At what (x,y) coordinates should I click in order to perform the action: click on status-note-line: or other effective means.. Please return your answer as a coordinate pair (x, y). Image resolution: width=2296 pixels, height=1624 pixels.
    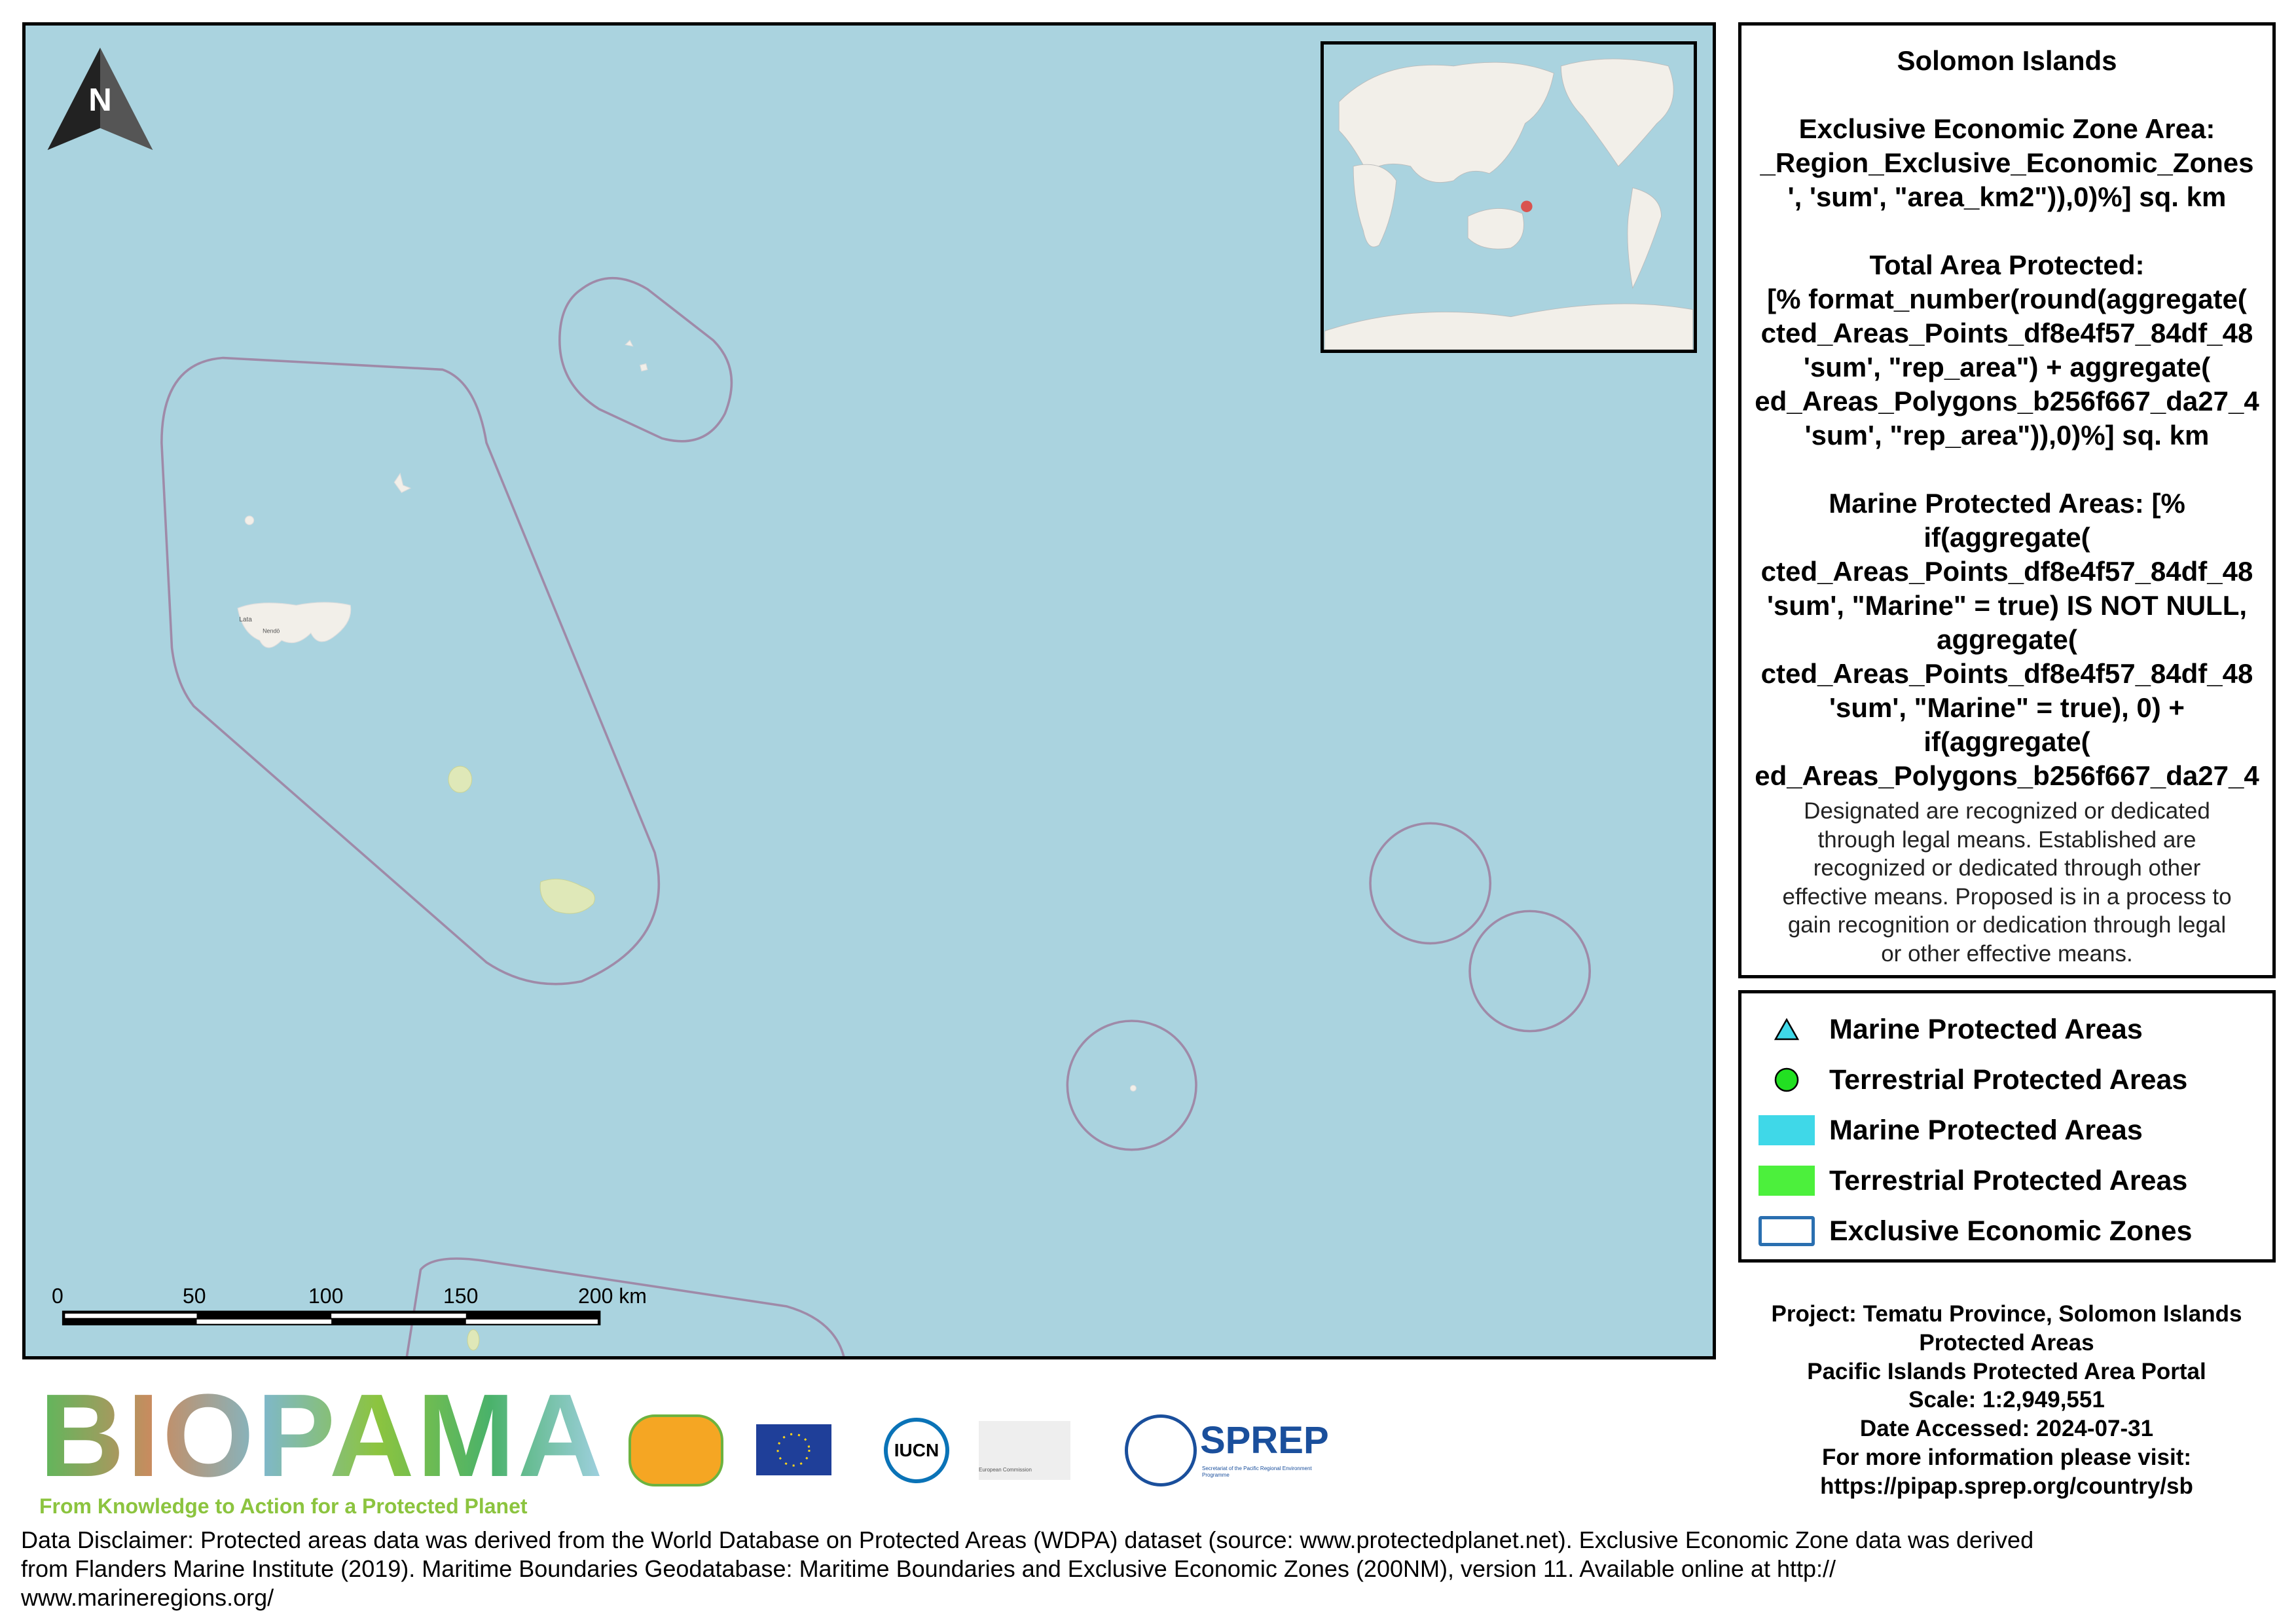
    Looking at the image, I should click on (2007, 954).